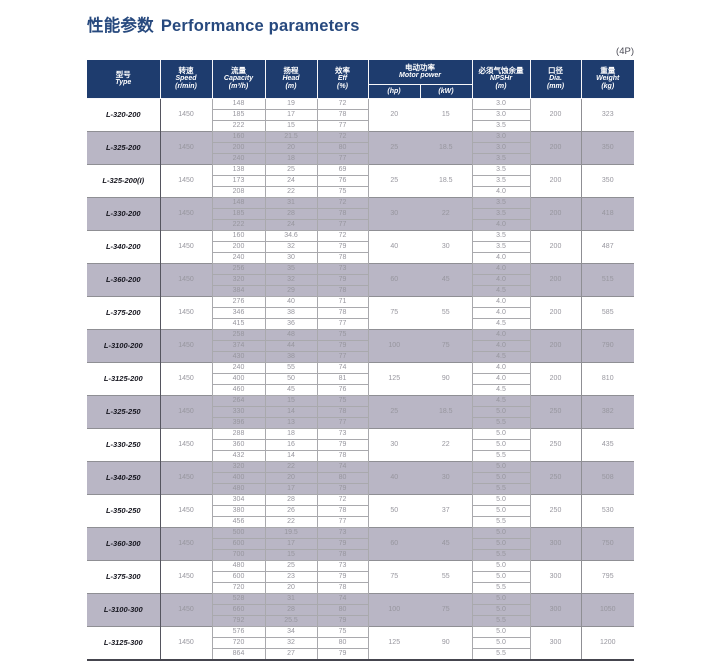 The height and width of the screenshot is (661, 720). What do you see at coordinates (291, 323) in the screenshot?
I see `cell-head: 36` at bounding box center [291, 323].